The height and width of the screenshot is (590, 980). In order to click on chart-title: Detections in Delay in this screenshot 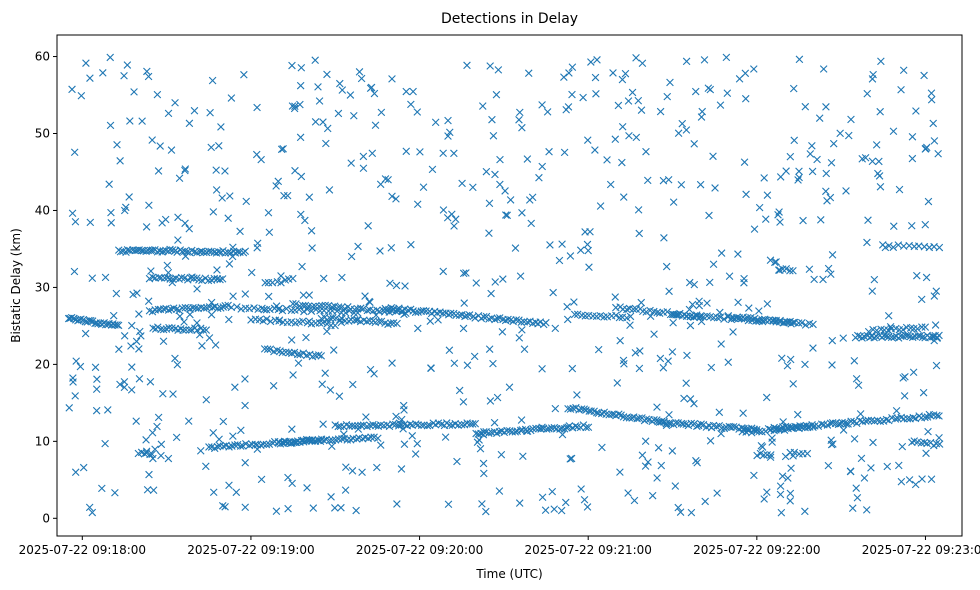, I will do `click(509, 19)`.